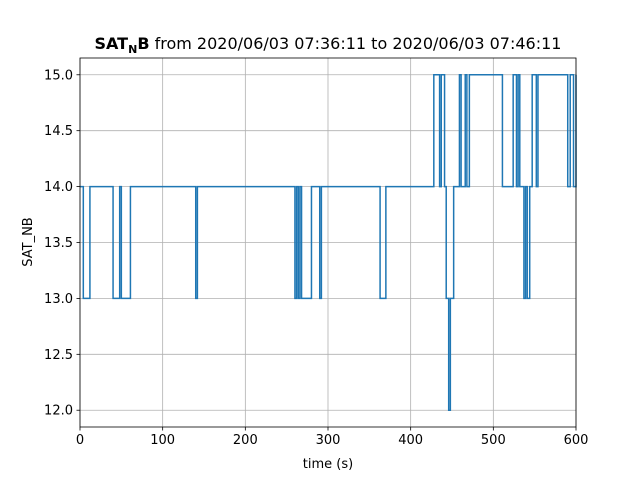 The height and width of the screenshot is (480, 640). What do you see at coordinates (58, 243) in the screenshot?
I see `y-tick-label: 13.5` at bounding box center [58, 243].